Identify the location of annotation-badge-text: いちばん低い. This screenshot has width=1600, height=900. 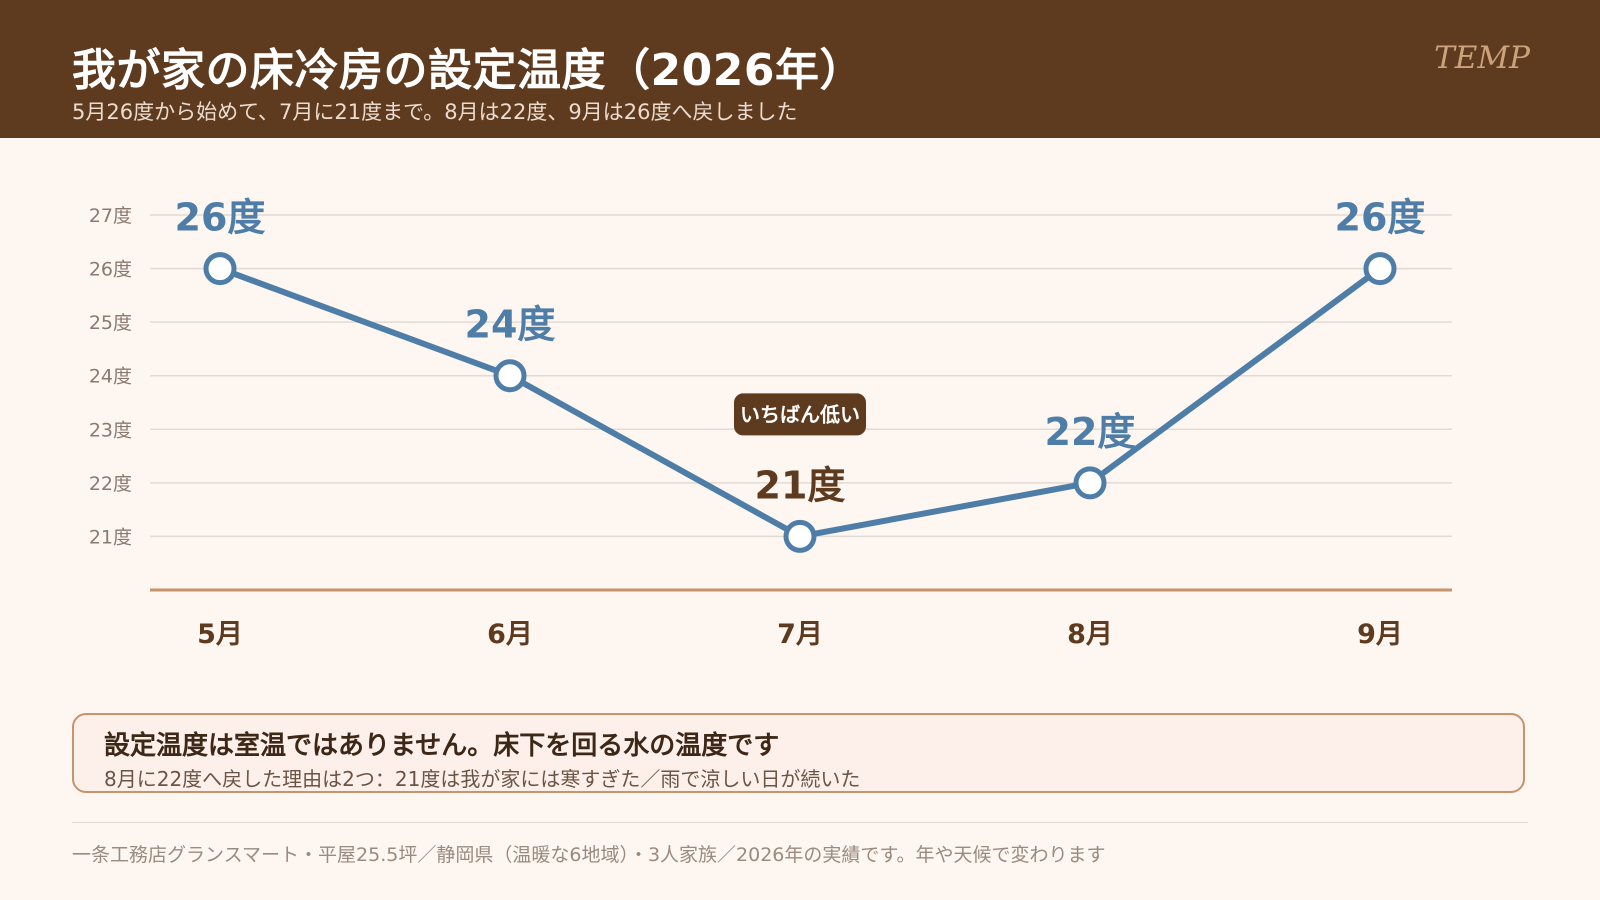
(800, 414).